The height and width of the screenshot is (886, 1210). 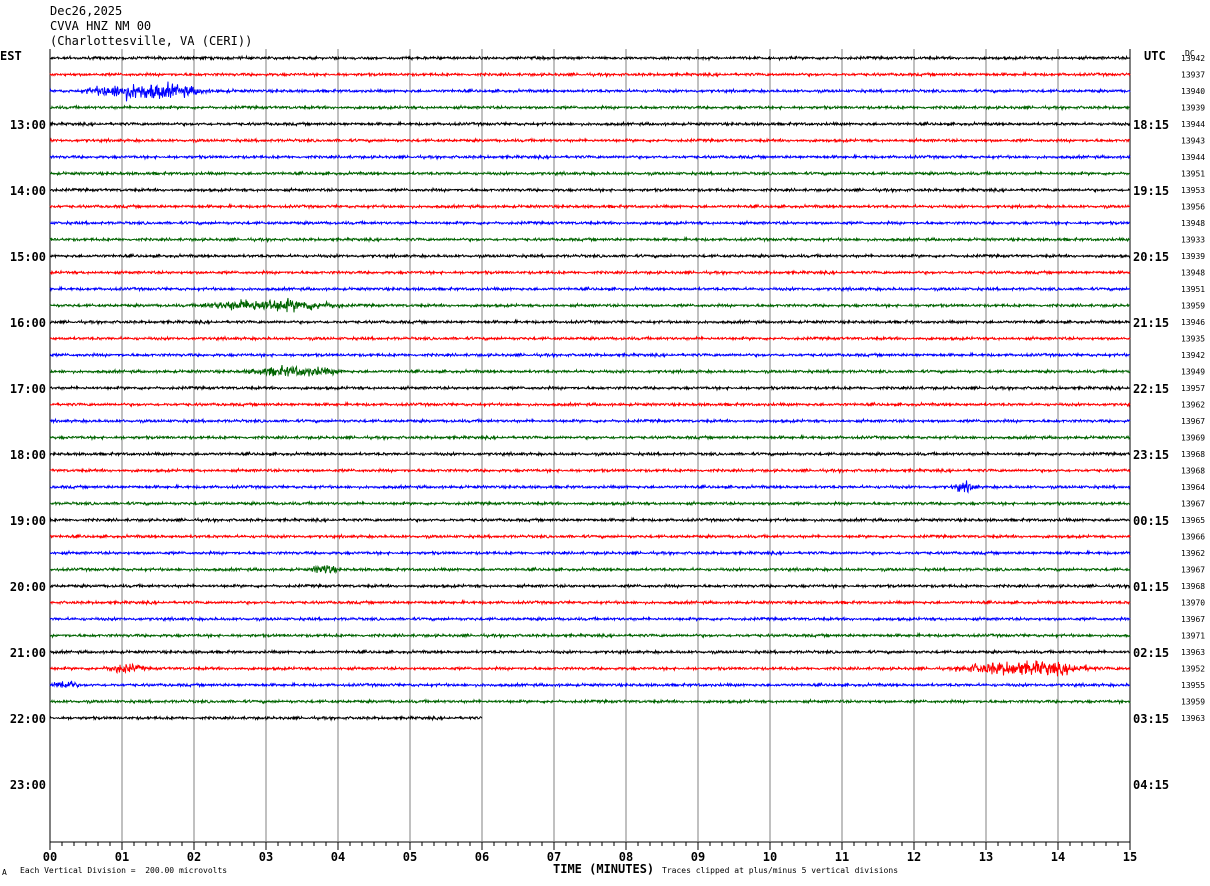 What do you see at coordinates (914, 857) in the screenshot?
I see `x-tick-label: 12` at bounding box center [914, 857].